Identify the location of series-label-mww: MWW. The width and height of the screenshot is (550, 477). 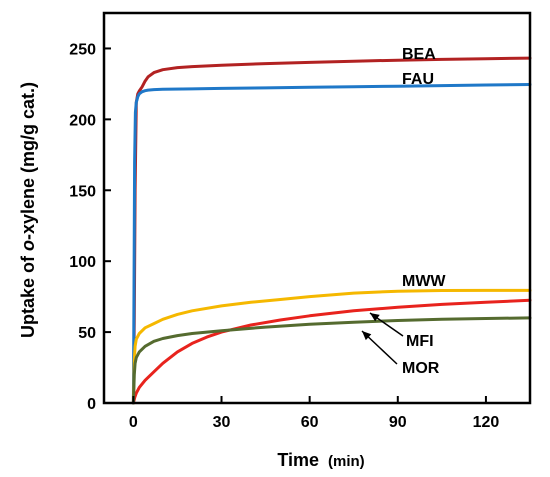
(424, 281).